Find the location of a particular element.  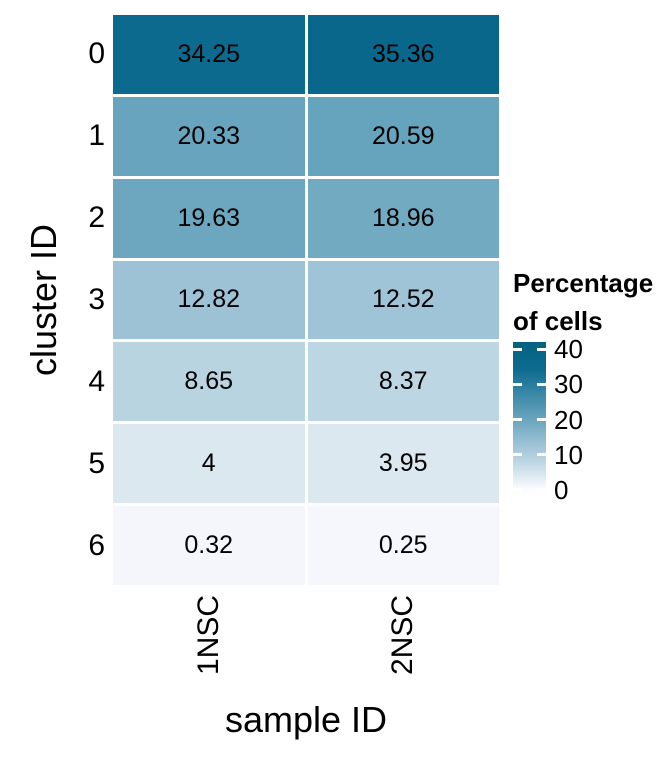

heatmap-cell-r5-c1: 3.95 is located at coordinates (403, 464).